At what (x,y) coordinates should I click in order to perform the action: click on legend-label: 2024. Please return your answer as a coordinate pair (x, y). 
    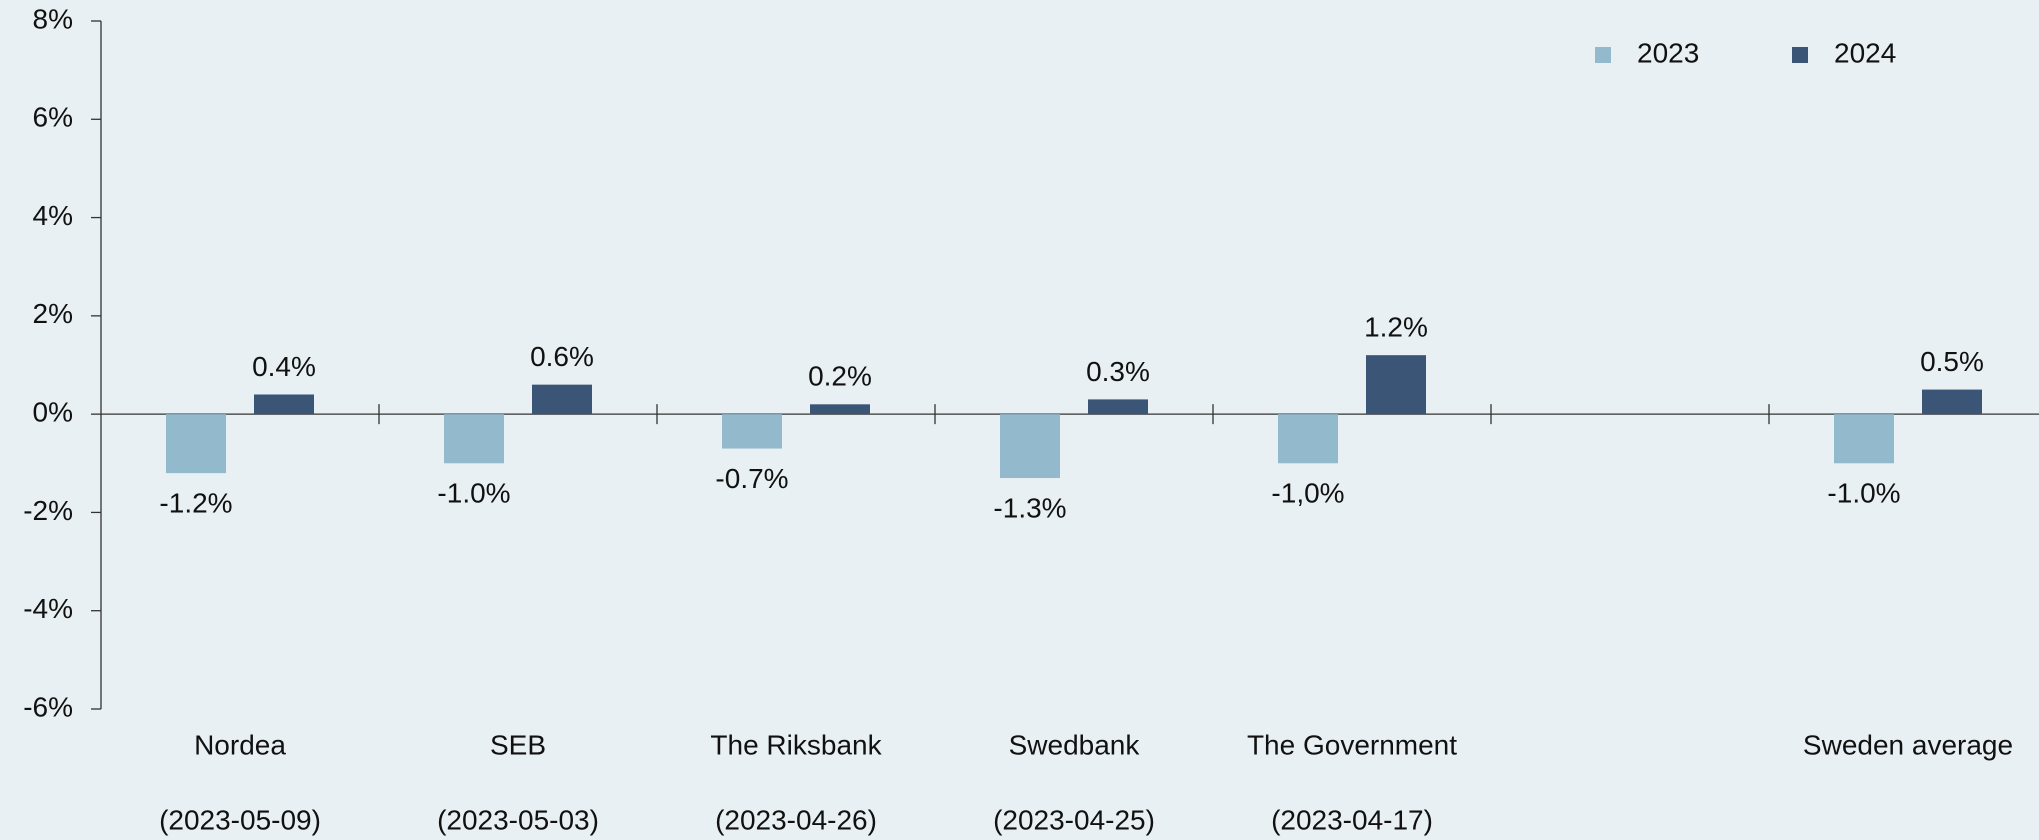
    Looking at the image, I should click on (1865, 52).